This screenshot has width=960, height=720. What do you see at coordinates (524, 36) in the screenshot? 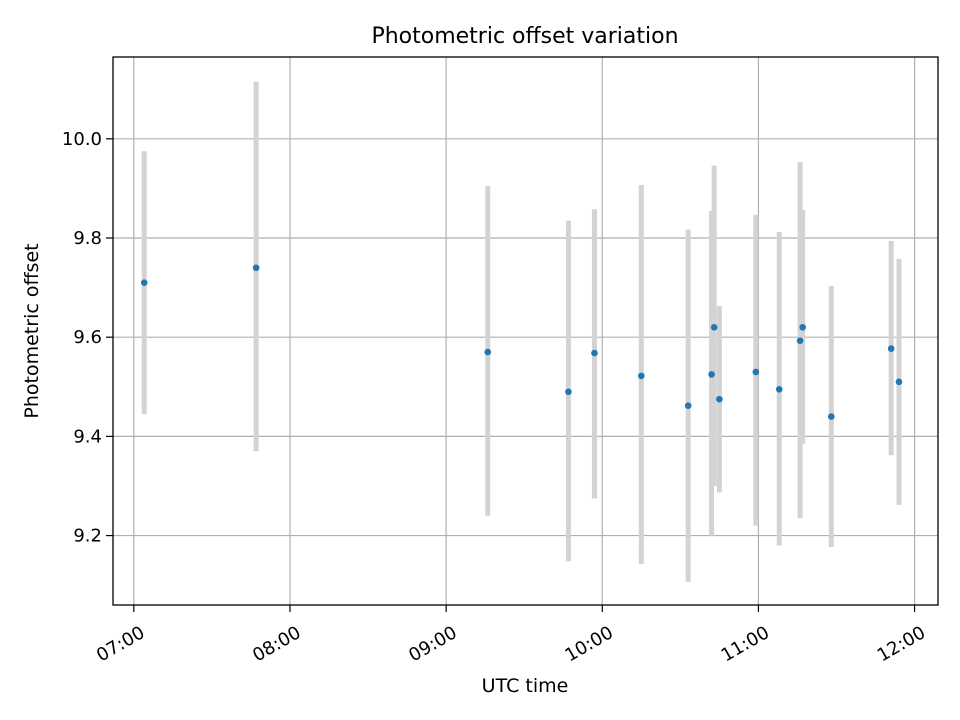
I see `chart-title: Photometric offset variation` at bounding box center [524, 36].